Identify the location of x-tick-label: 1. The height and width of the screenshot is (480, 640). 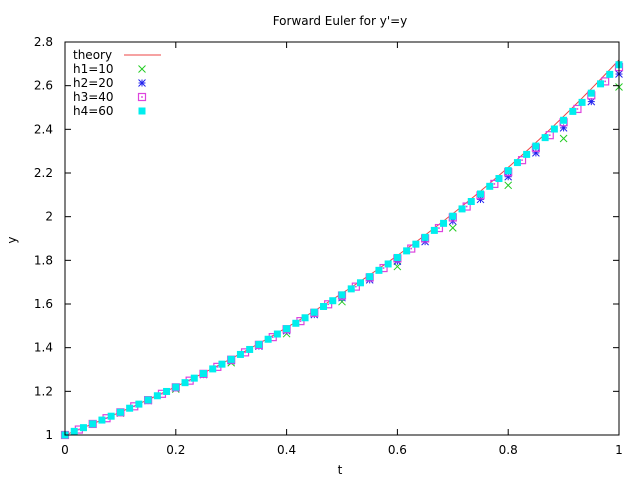
(619, 450).